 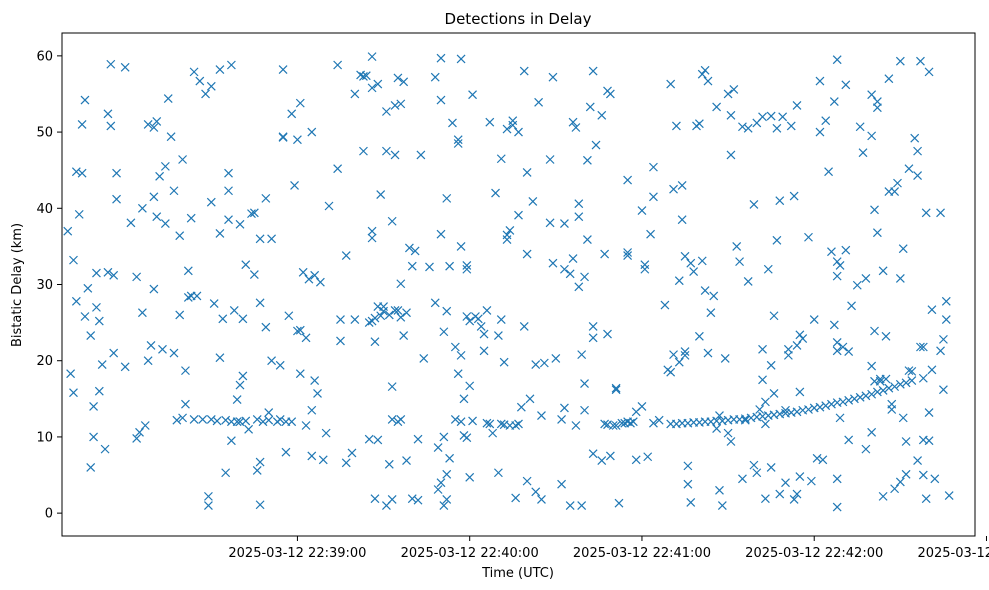 I want to click on x-tick-label: 2025-03-12 22:40:00, so click(x=470, y=553).